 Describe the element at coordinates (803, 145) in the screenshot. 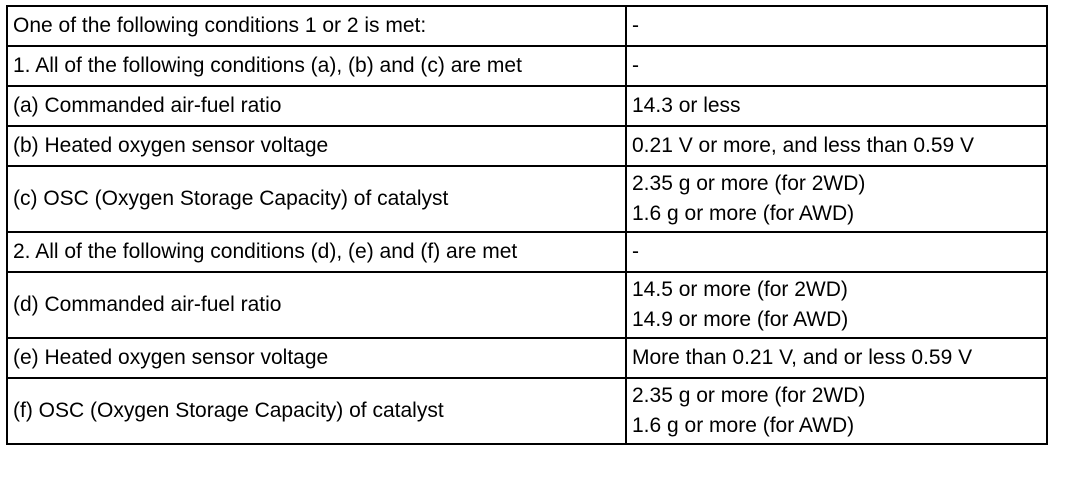

I see `value-line: 0.21 V or more, and less than 0.59 V` at that location.